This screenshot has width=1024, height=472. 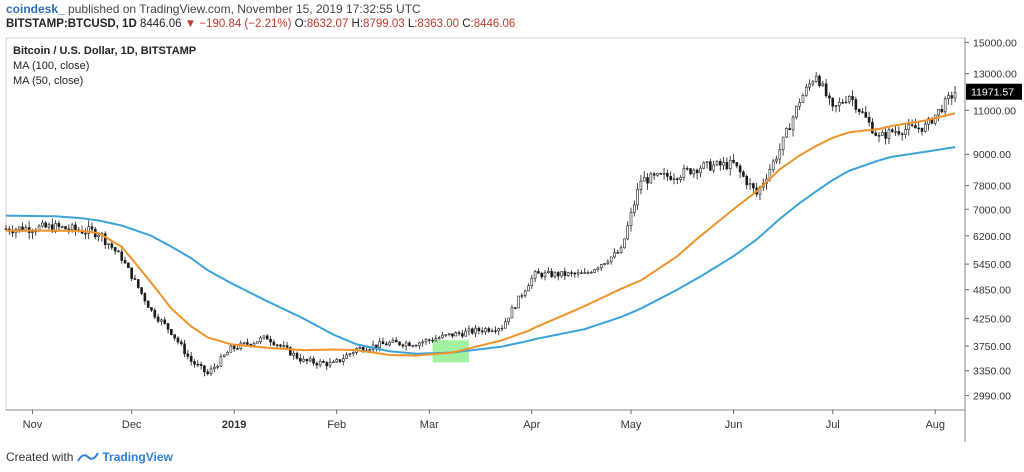 What do you see at coordinates (995, 43) in the screenshot?
I see `y-tick-label: 15000.00` at bounding box center [995, 43].